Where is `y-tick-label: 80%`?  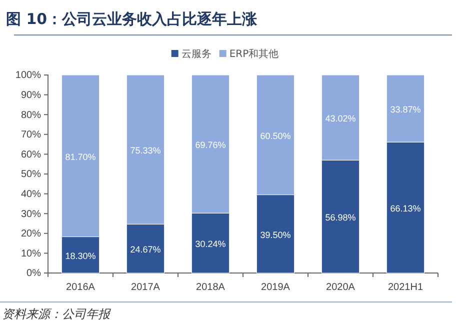
y-tick-label: 80% is located at coordinates (31, 115).